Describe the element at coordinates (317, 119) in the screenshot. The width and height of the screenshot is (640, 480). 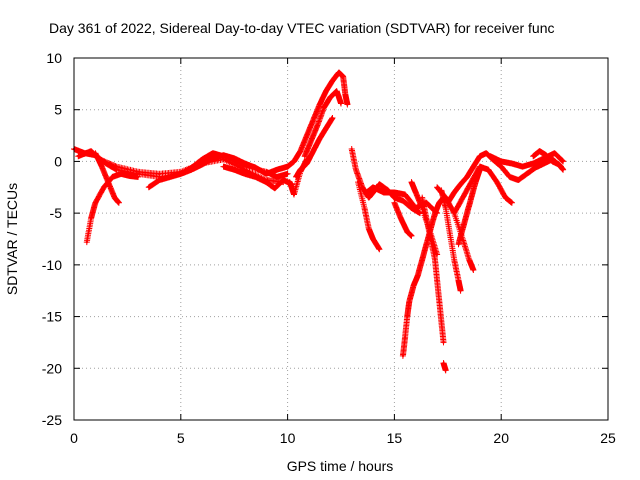
I see `series-trace-g` at that location.